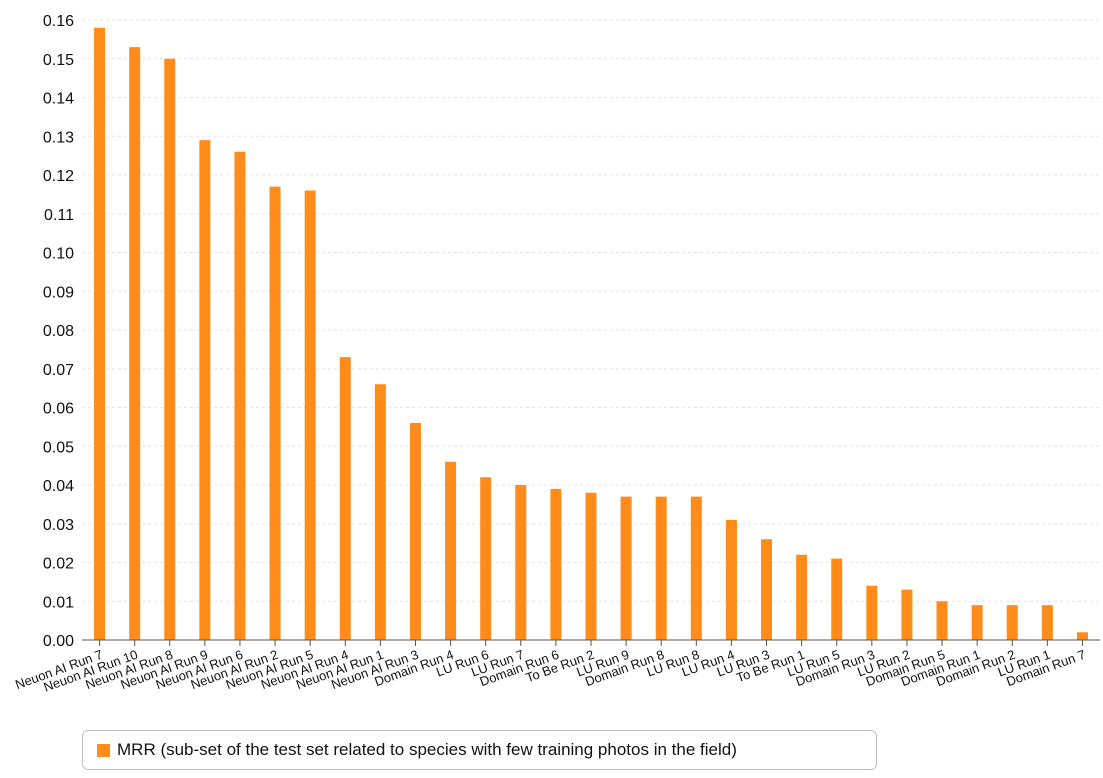  What do you see at coordinates (103, 750) in the screenshot?
I see `legend-swatch` at bounding box center [103, 750].